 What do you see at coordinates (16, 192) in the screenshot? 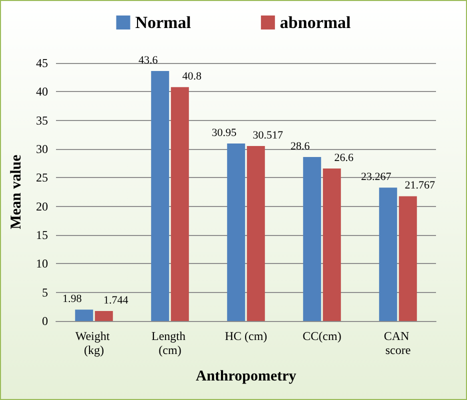
I see `y-axis-title: Mean value` at bounding box center [16, 192].